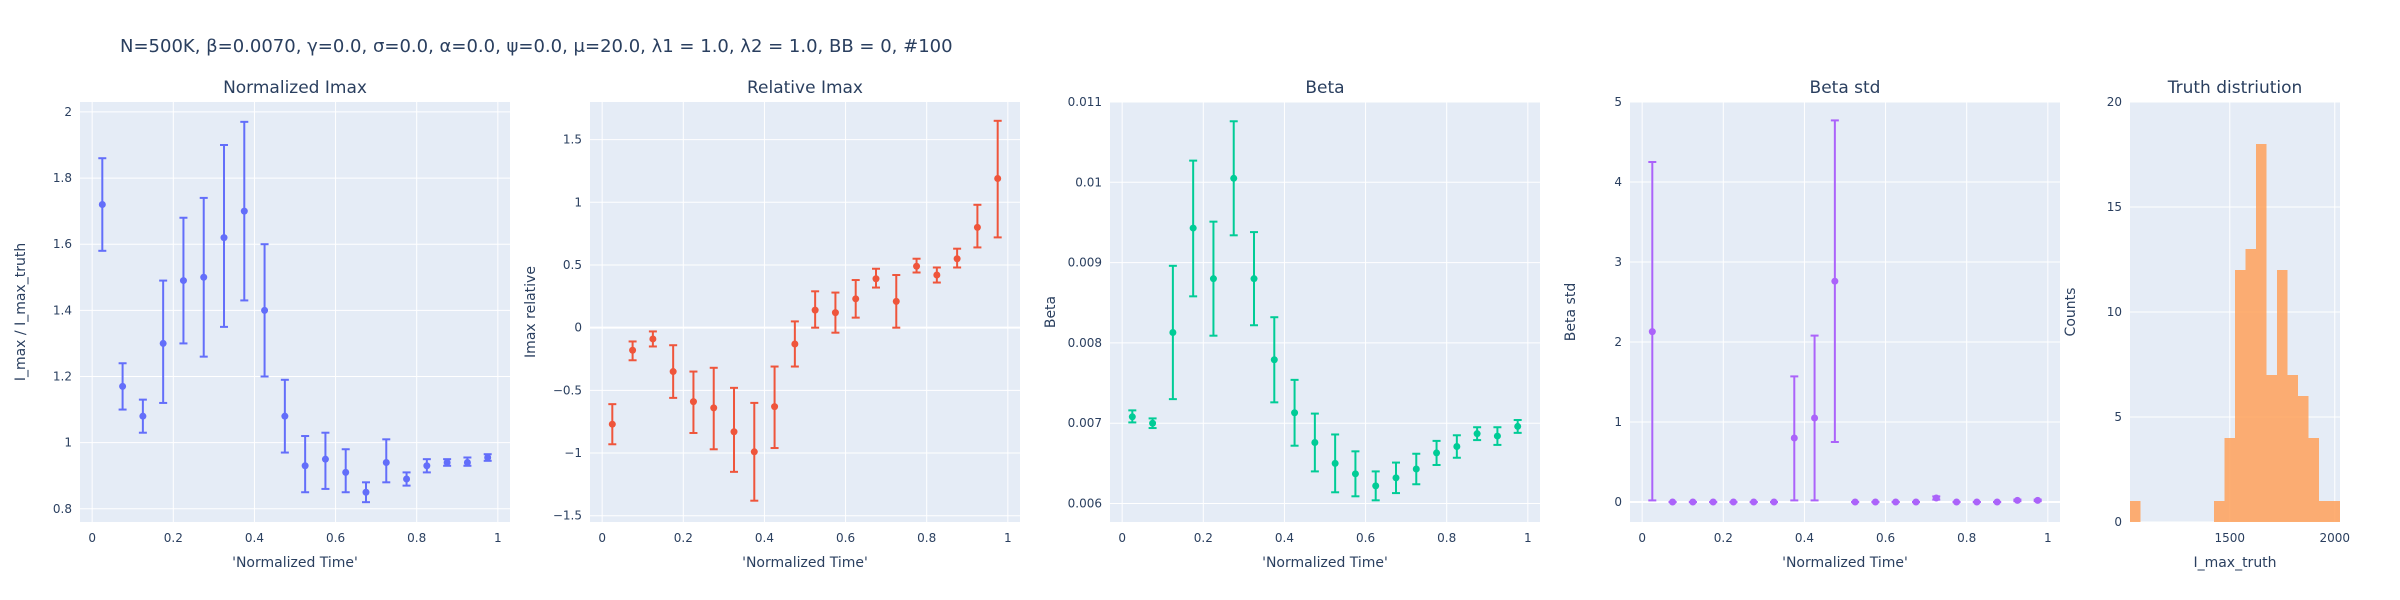 Image resolution: width=2400 pixels, height=600 pixels. Describe the element at coordinates (1618, 262) in the screenshot. I see `y-tick-label: 3` at that location.